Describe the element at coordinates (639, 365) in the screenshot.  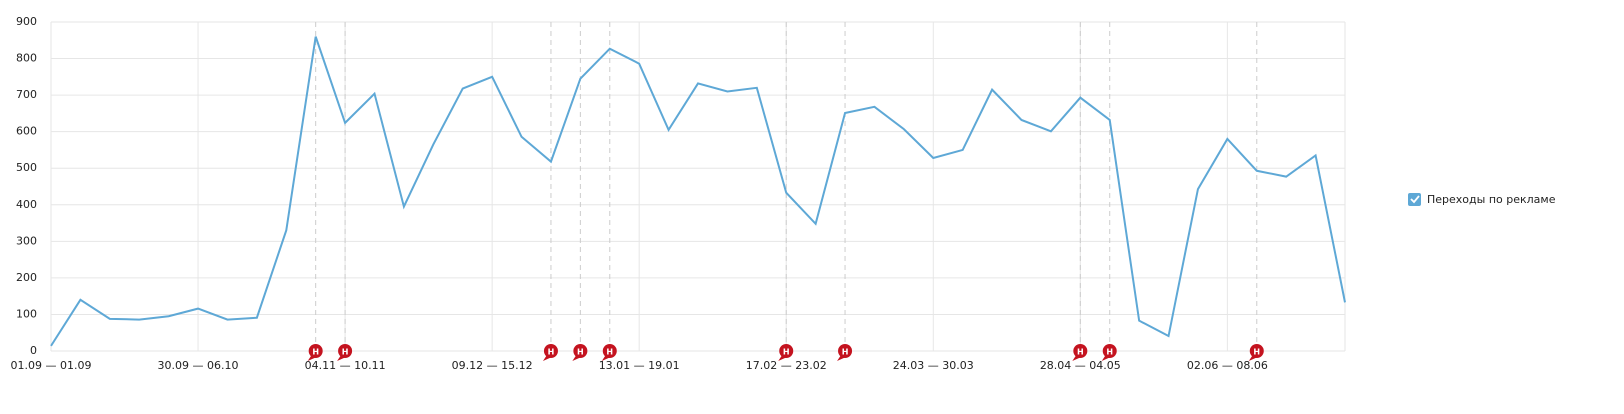
I see `x-tick-label: 13.01 — 19.01` at that location.